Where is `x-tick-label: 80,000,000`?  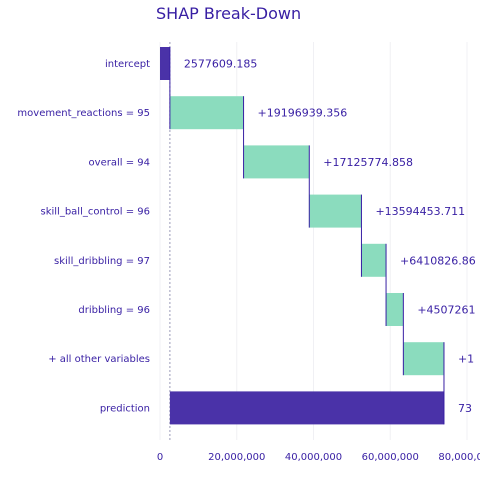
x-tick-label: 80,000,000 is located at coordinates (459, 457).